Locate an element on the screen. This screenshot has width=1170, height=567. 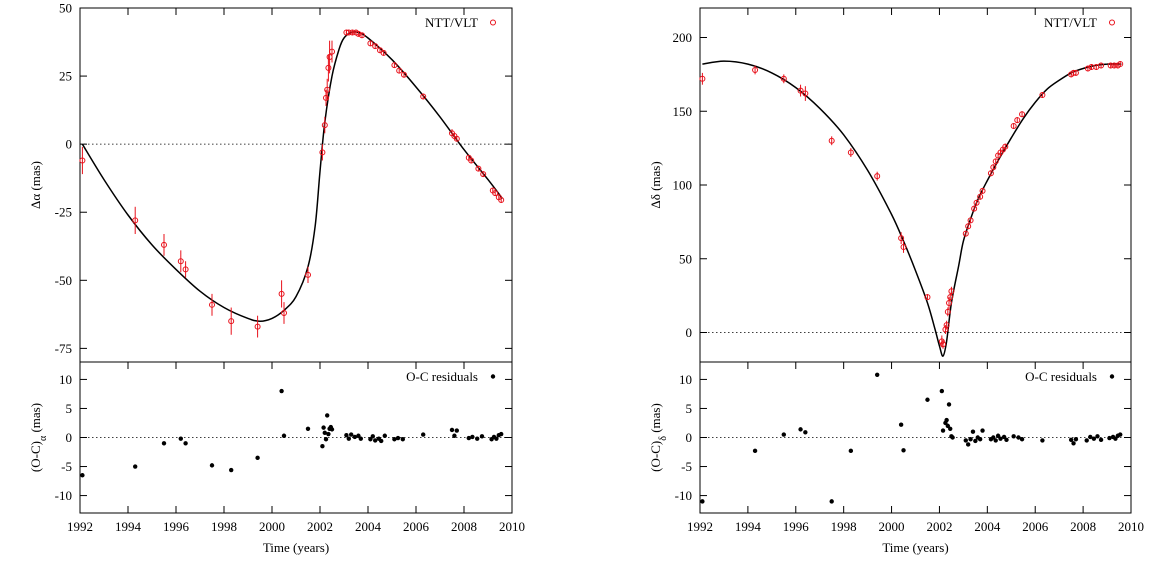
y-tick-label: -10 is located at coordinates (683, 495).